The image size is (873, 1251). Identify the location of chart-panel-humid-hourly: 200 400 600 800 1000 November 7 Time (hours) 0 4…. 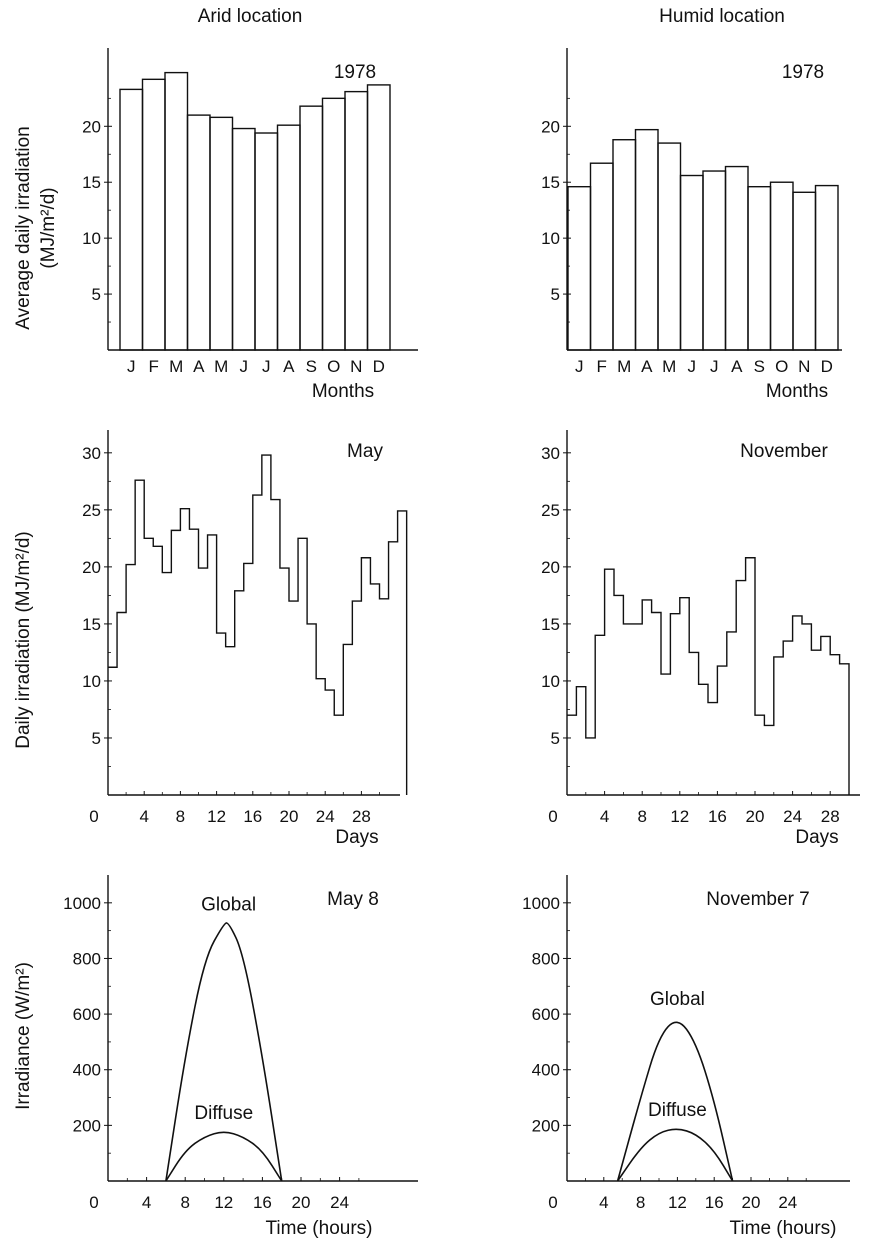
(686, 1057).